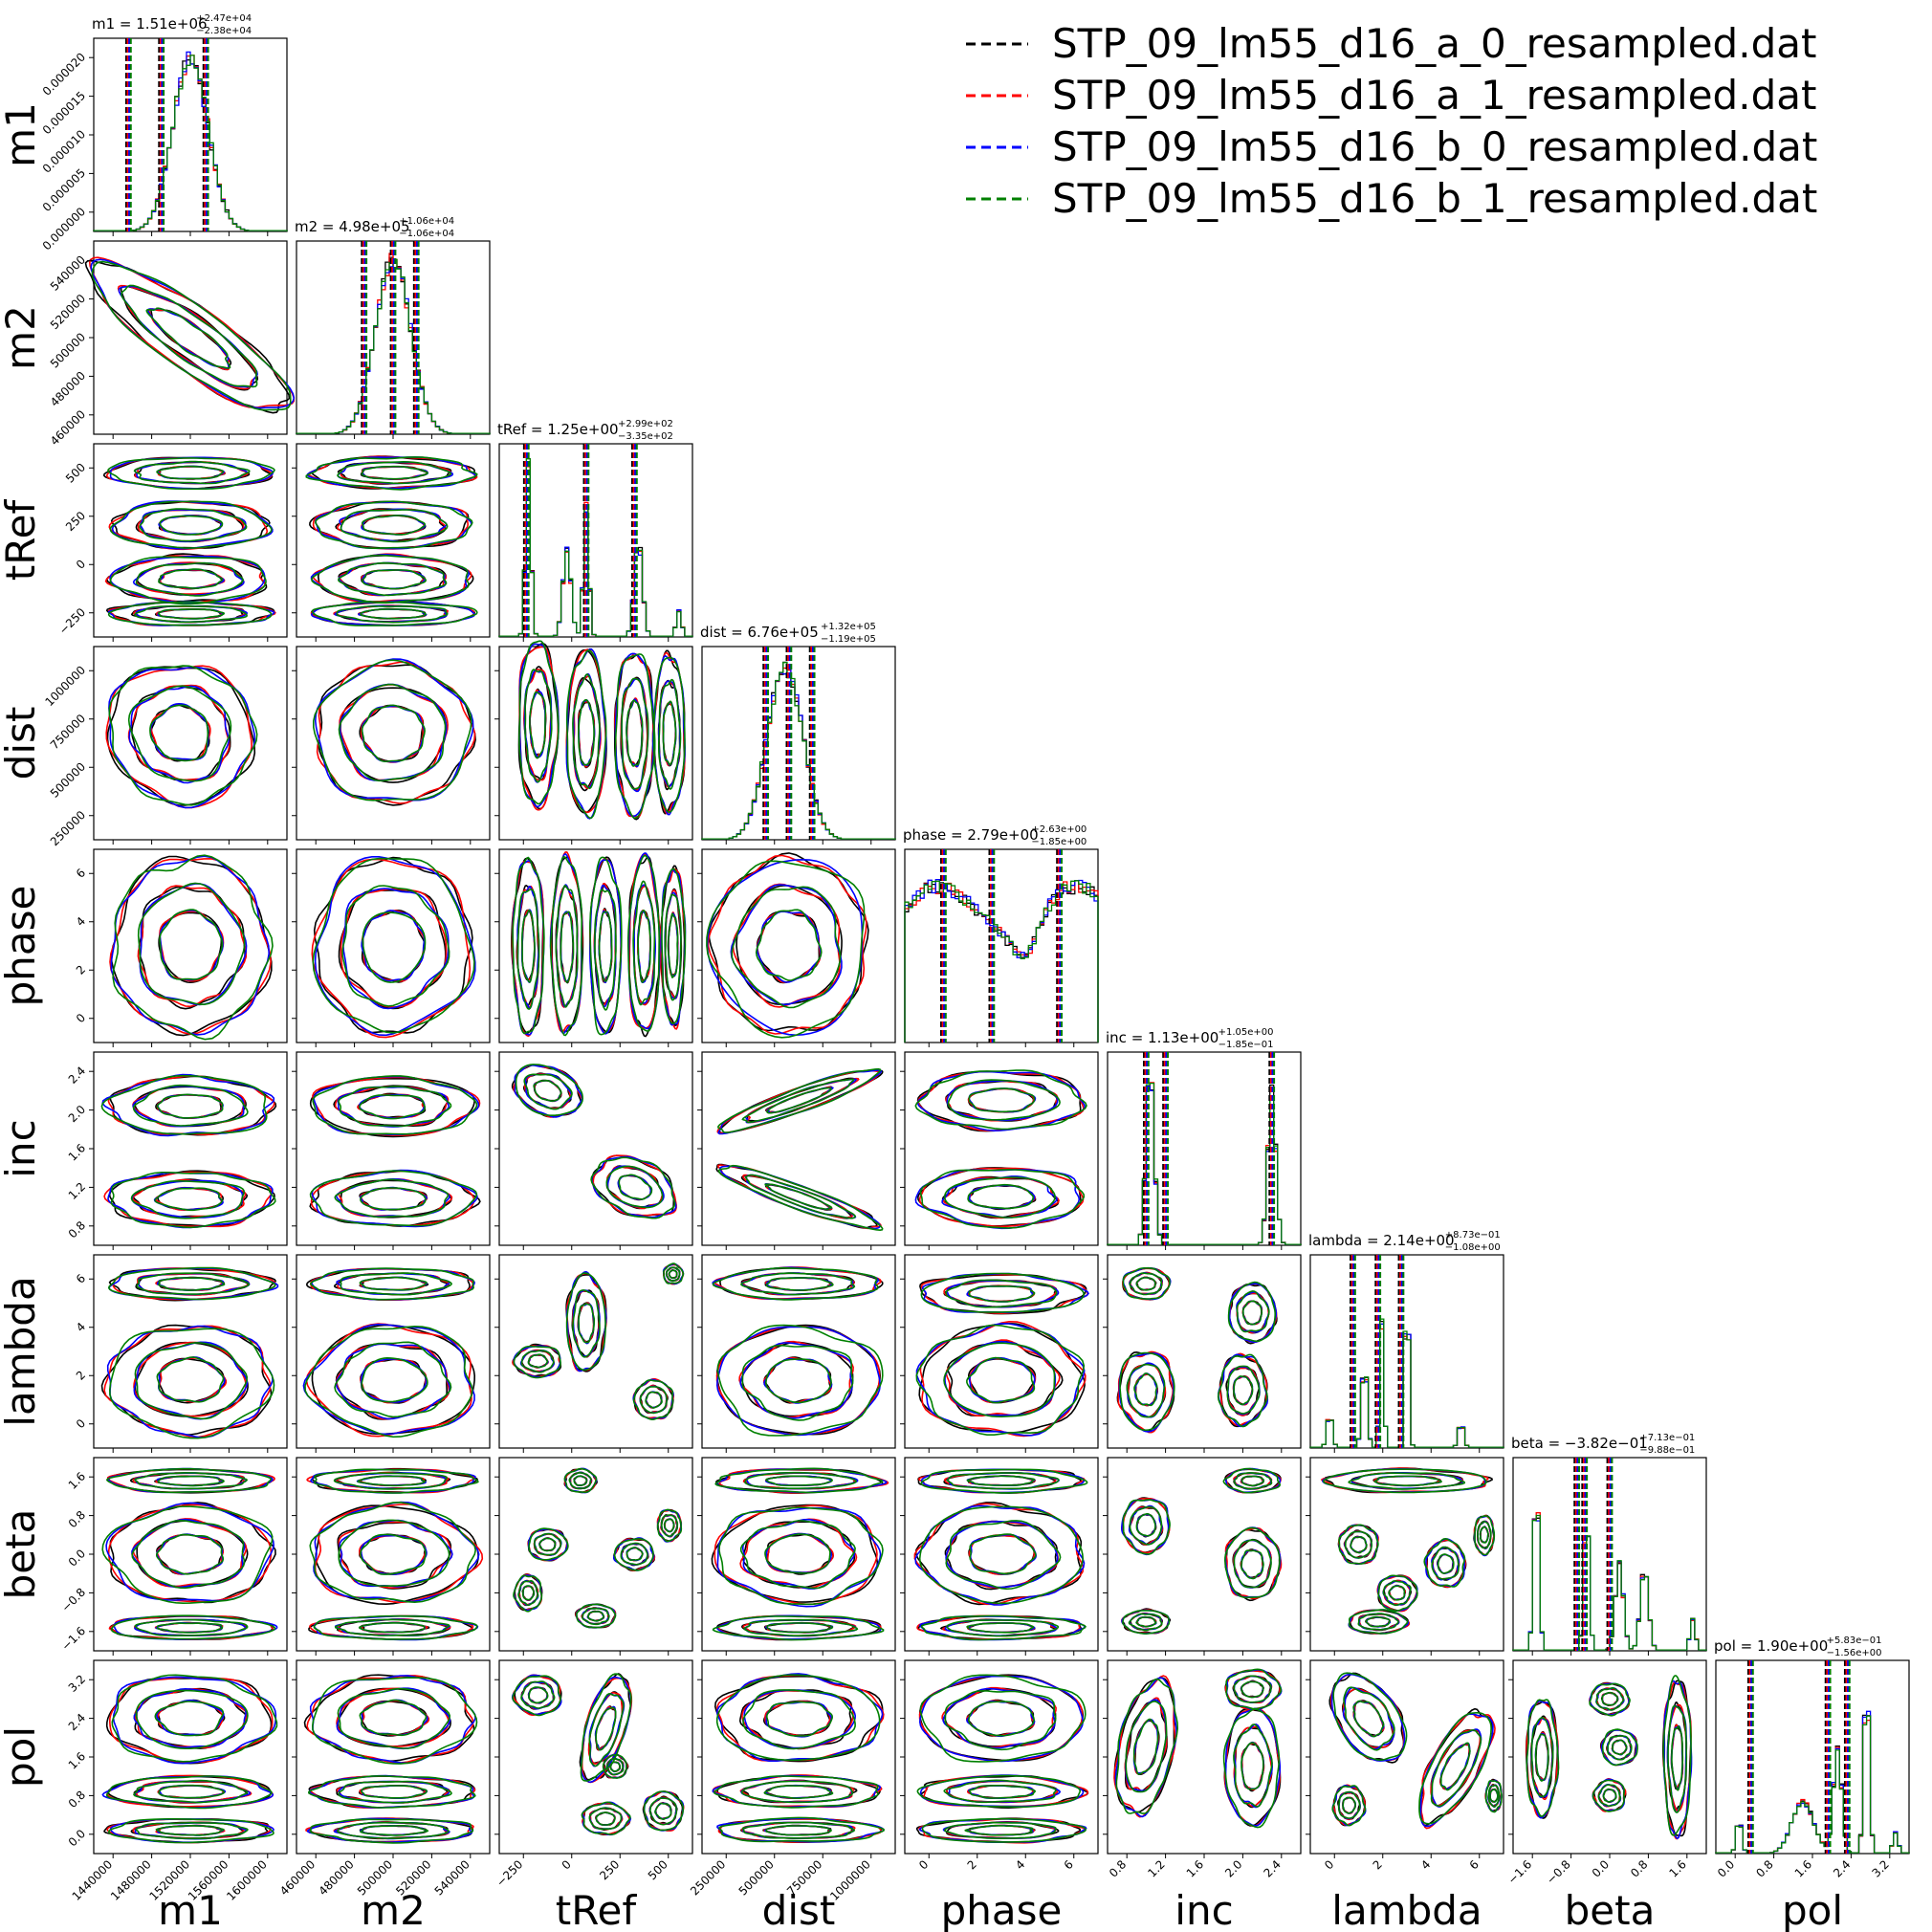 This screenshot has height=1932, width=1932. What do you see at coordinates (1202, 1556) in the screenshot?
I see `panel-beta-inc` at bounding box center [1202, 1556].